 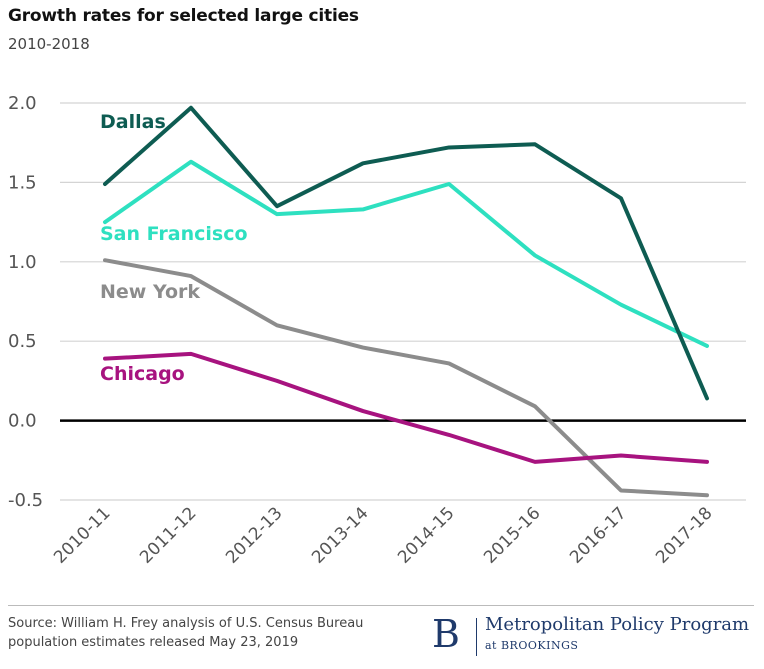 I want to click on series-label-dallas: Dallas, so click(x=133, y=122).